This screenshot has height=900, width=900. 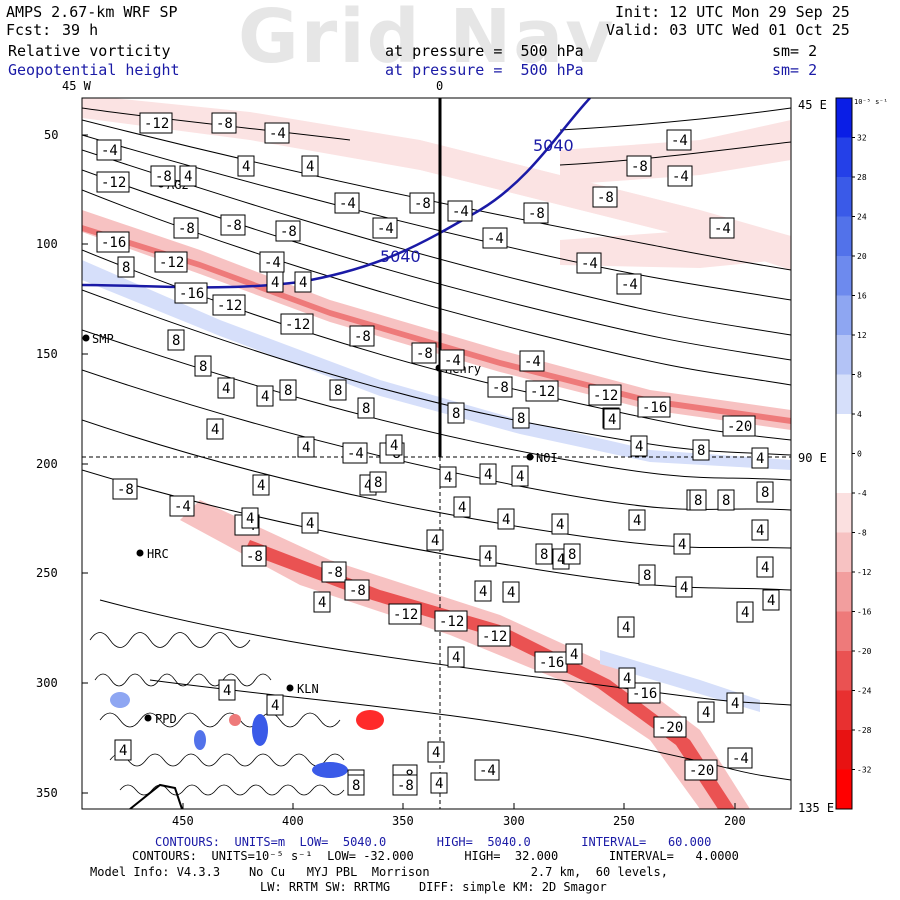 I want to click on x-tick-350: 350, so click(x=403, y=821).